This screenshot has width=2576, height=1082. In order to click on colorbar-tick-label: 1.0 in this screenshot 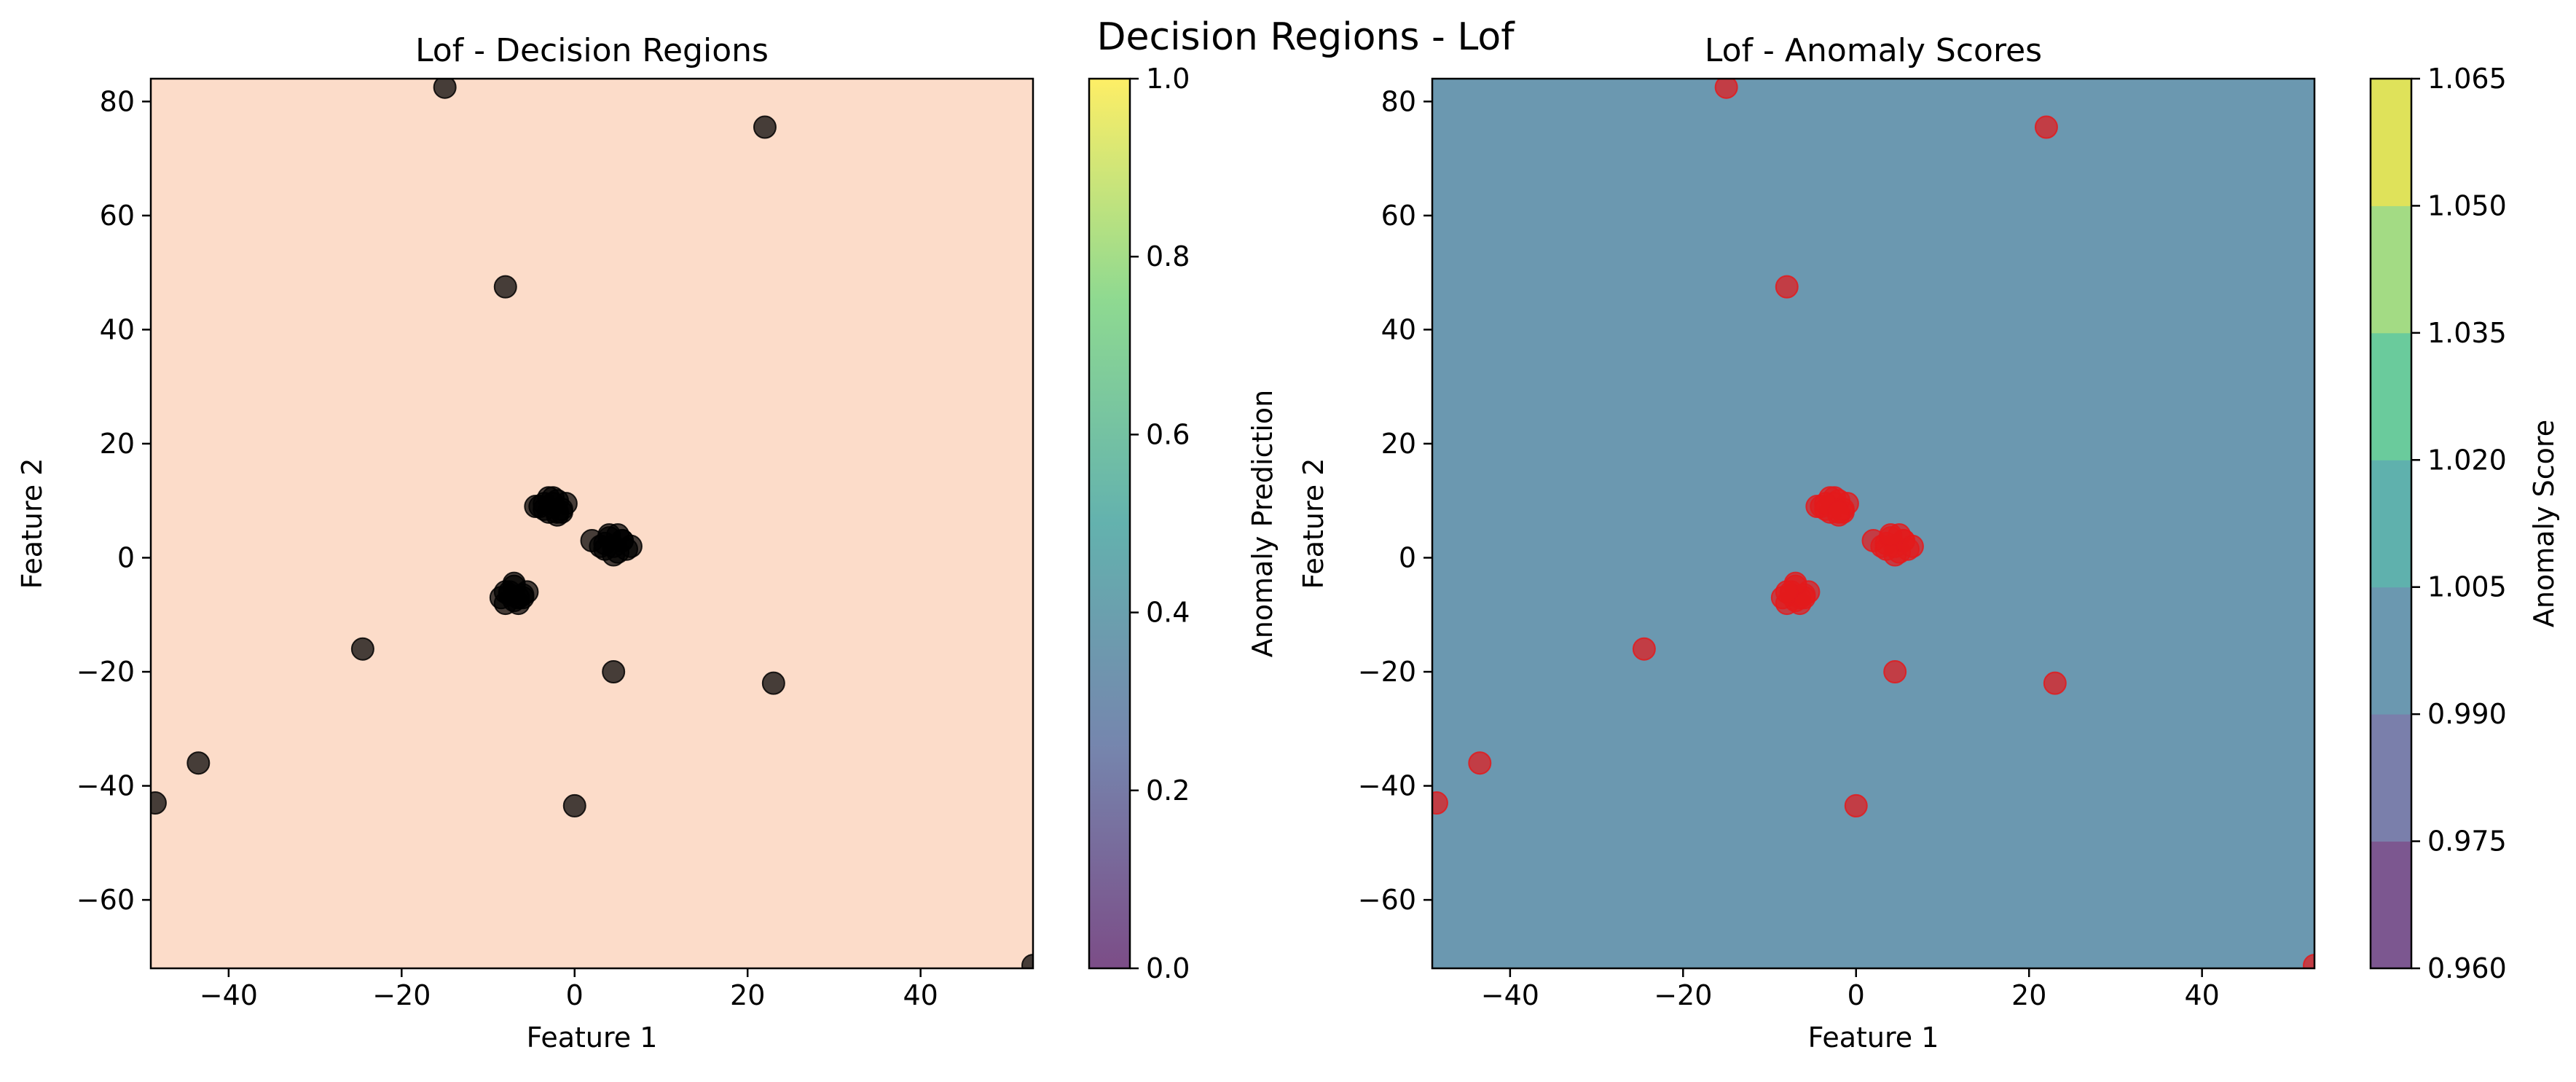, I will do `click(1168, 79)`.